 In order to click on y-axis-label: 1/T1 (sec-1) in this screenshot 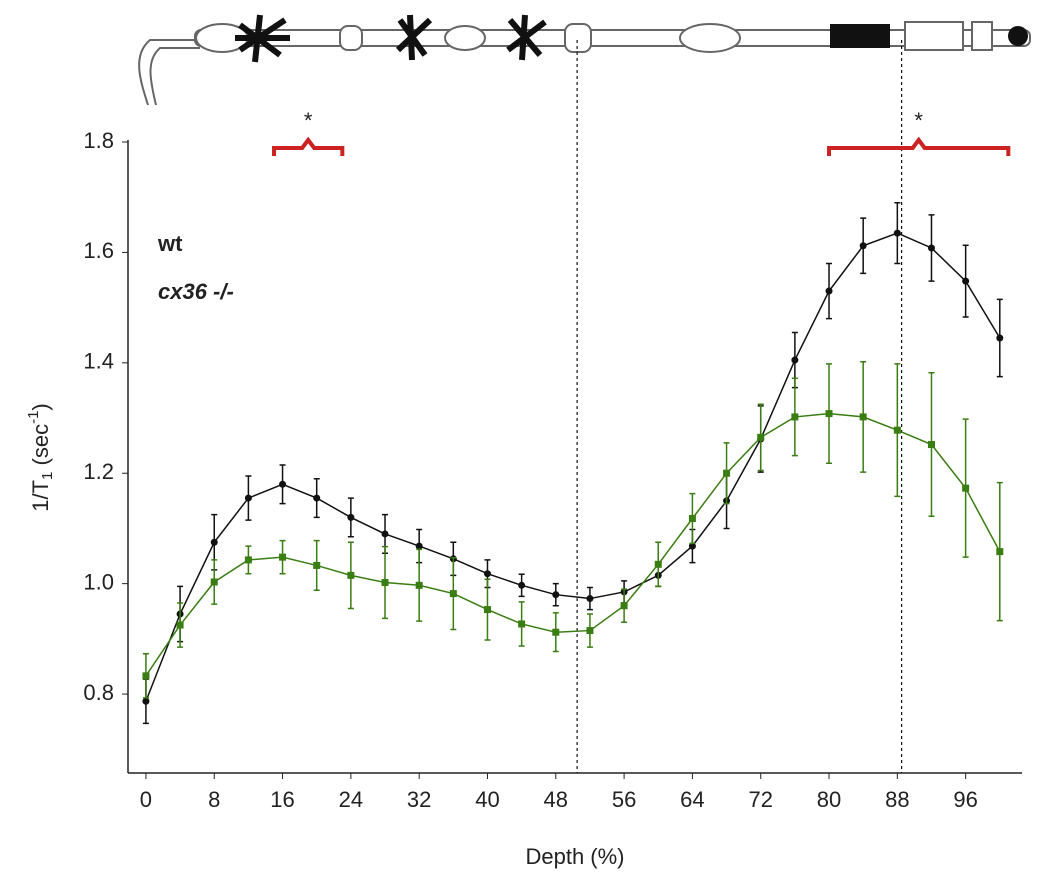, I will do `click(40, 457)`.